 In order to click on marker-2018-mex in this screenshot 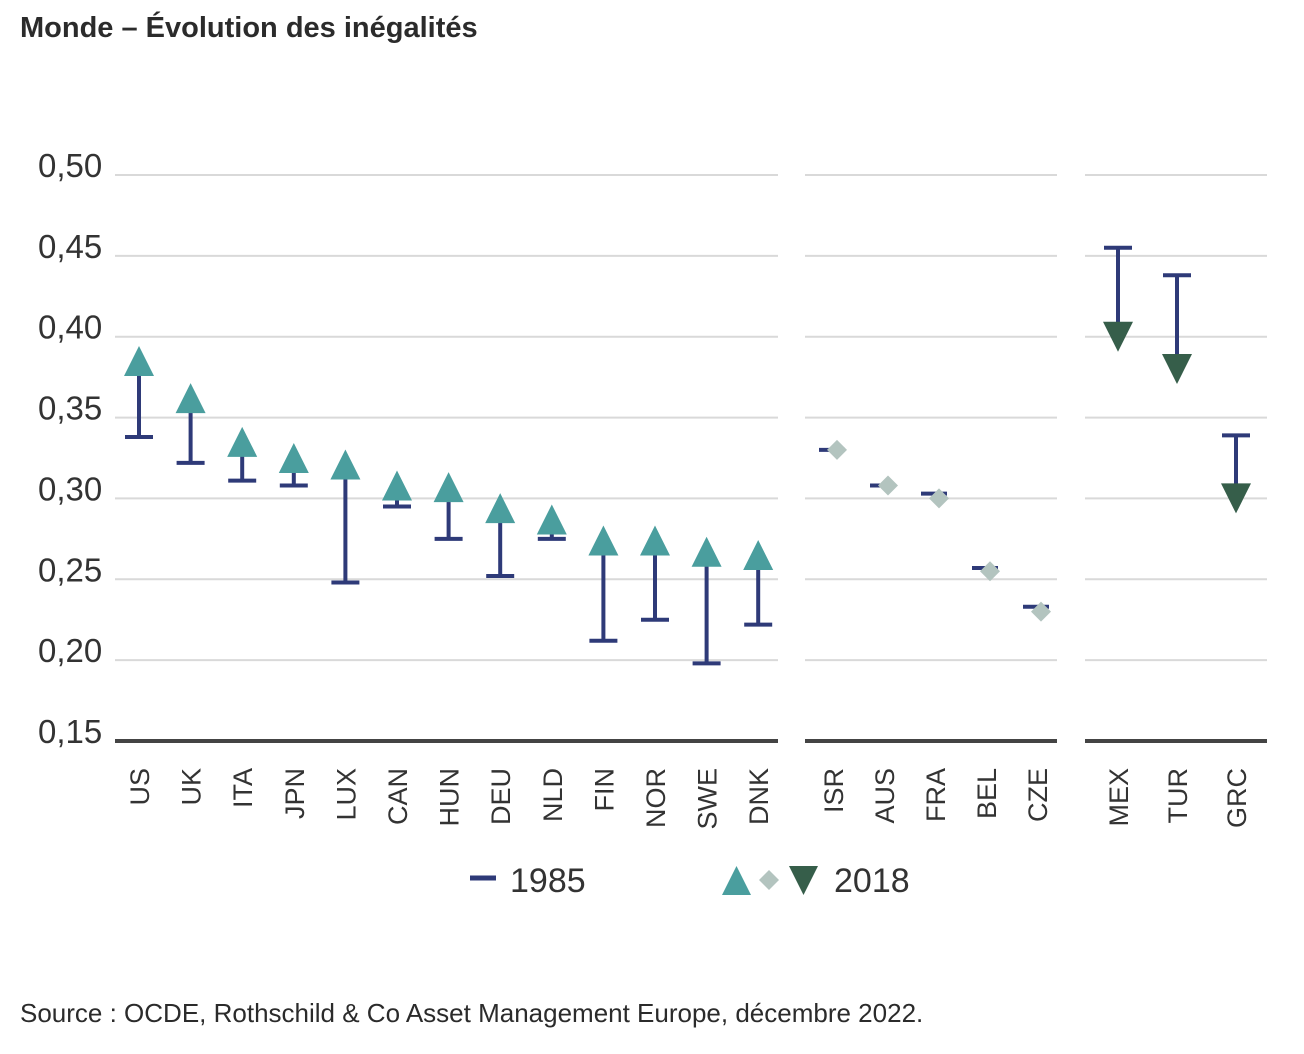, I will do `click(1118, 336)`.